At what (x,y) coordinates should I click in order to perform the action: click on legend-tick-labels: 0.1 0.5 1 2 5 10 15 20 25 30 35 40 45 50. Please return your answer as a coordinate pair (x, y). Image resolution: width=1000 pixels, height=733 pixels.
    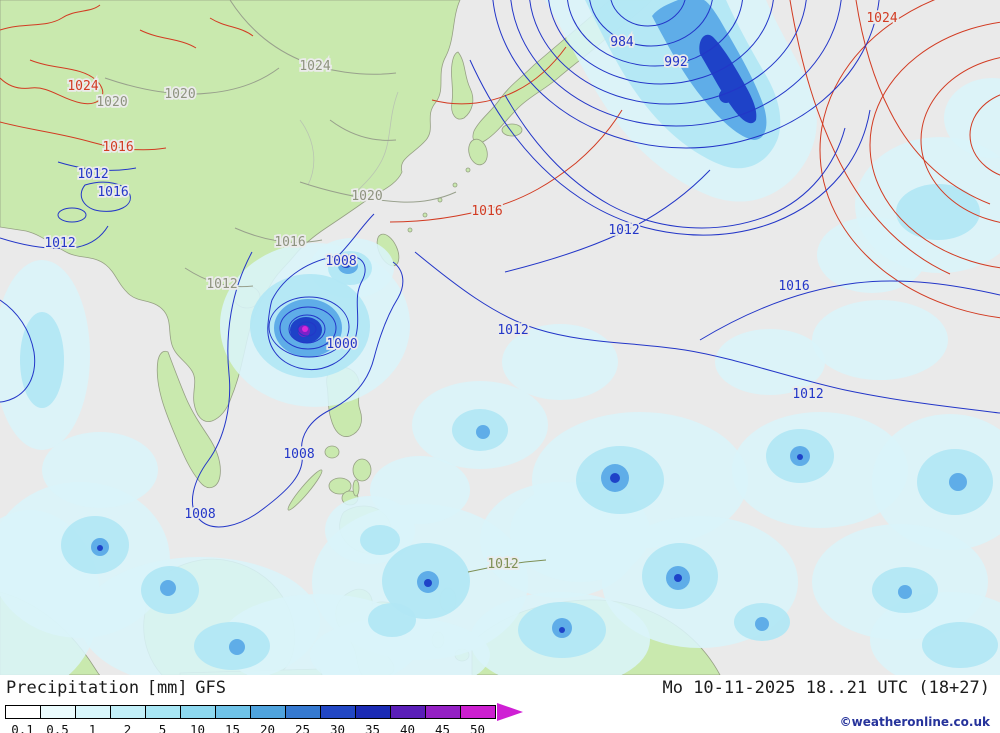
    Looking at the image, I should click on (264, 727).